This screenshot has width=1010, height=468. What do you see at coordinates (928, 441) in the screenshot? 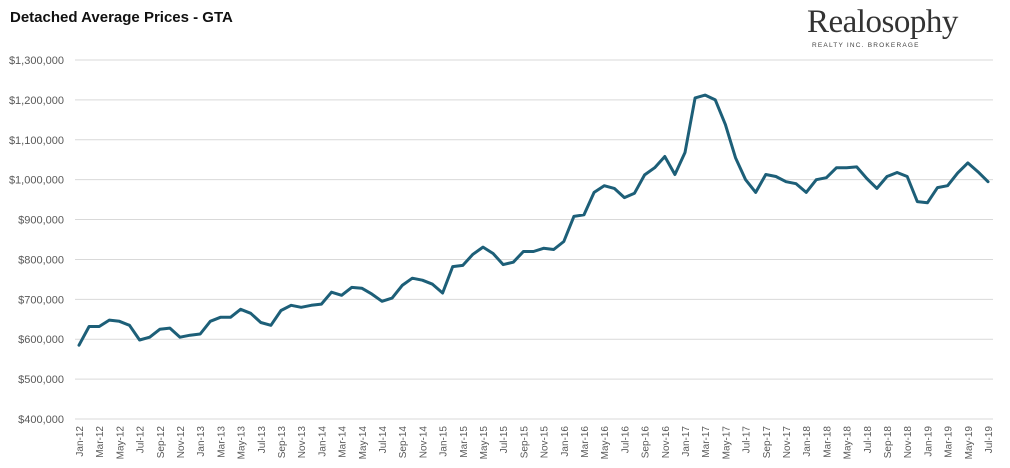
I see `x-tick-label: Jan-19` at bounding box center [928, 441].